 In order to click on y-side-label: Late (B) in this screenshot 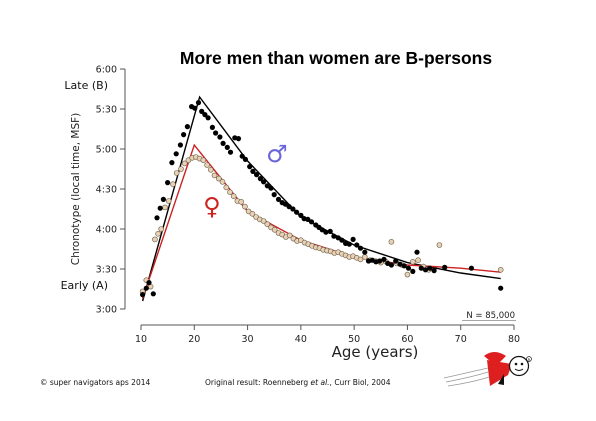, I will do `click(86, 85)`.